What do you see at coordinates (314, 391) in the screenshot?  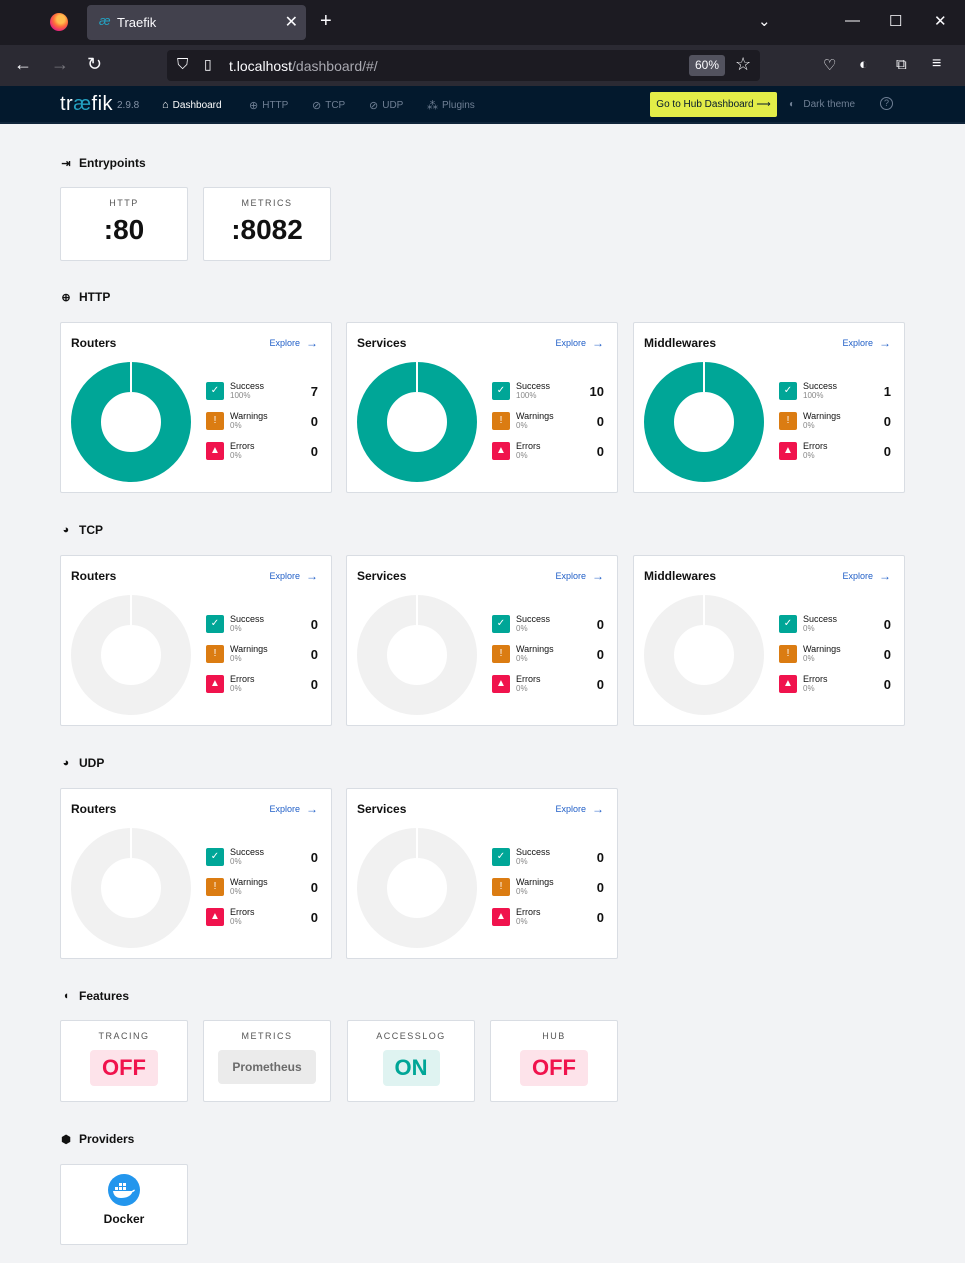 I see `stat-count: 7` at bounding box center [314, 391].